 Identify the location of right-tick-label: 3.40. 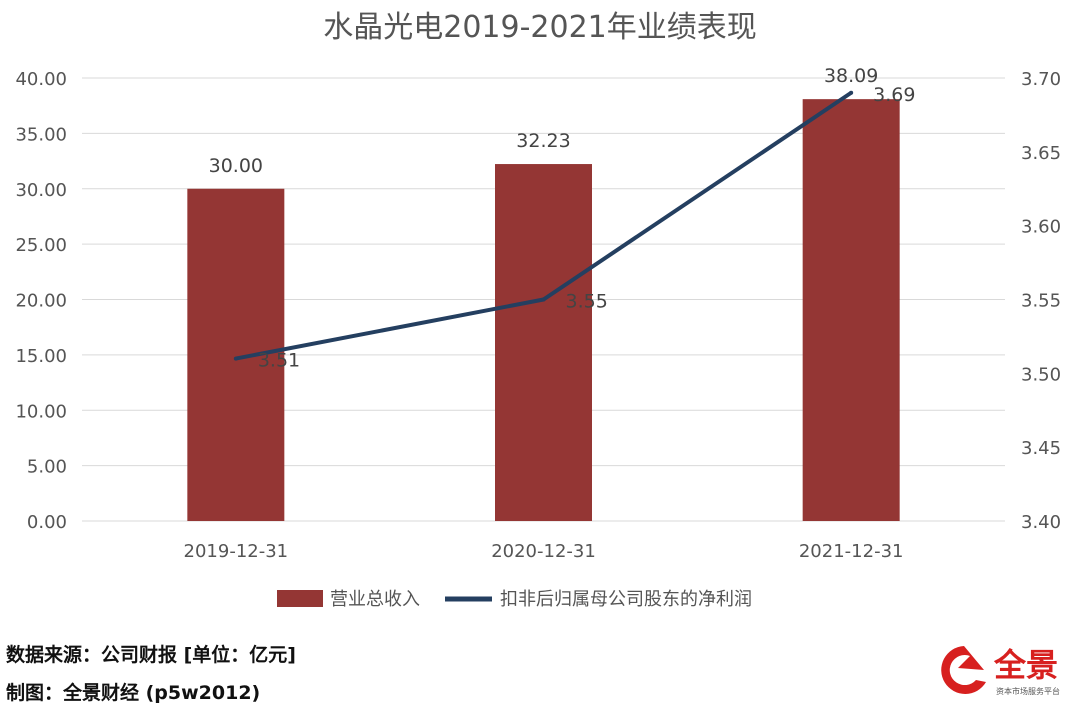
(1041, 522).